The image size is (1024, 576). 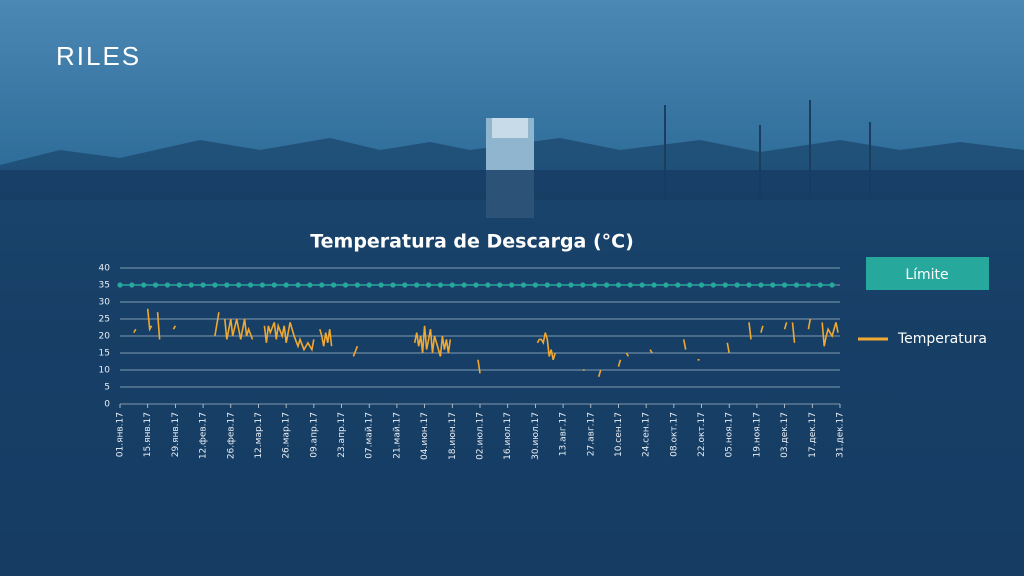 What do you see at coordinates (508, 436) in the screenshot?
I see `x-tick-label: 16.июл.17` at bounding box center [508, 436].